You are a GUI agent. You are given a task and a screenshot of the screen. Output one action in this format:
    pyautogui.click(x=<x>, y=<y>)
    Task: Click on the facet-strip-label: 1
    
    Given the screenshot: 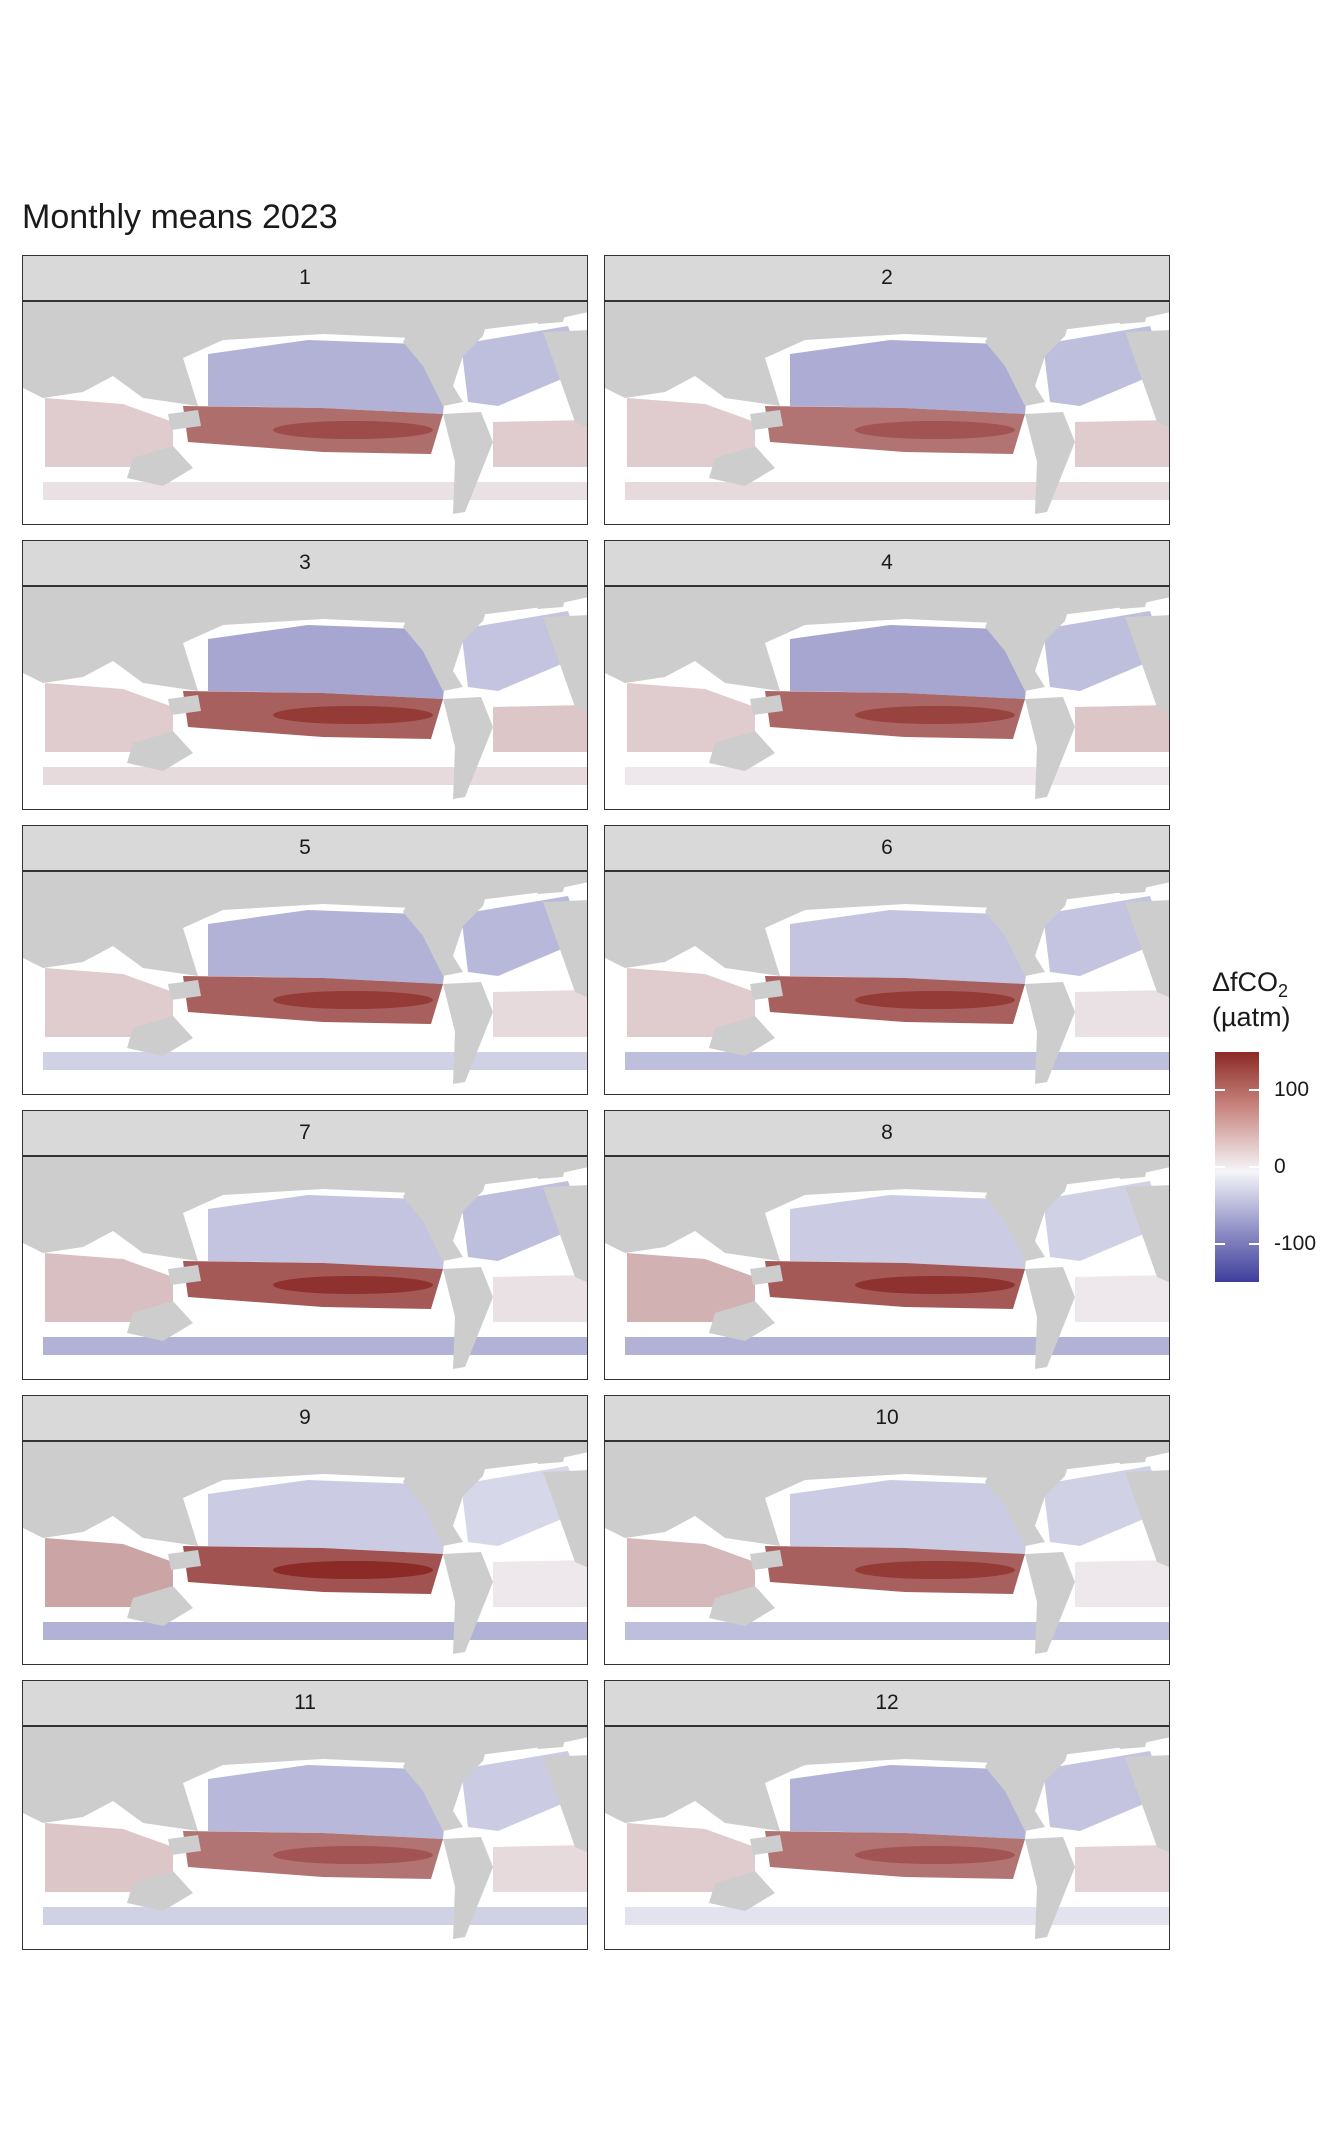 What is the action you would take?
    pyautogui.click(x=305, y=279)
    